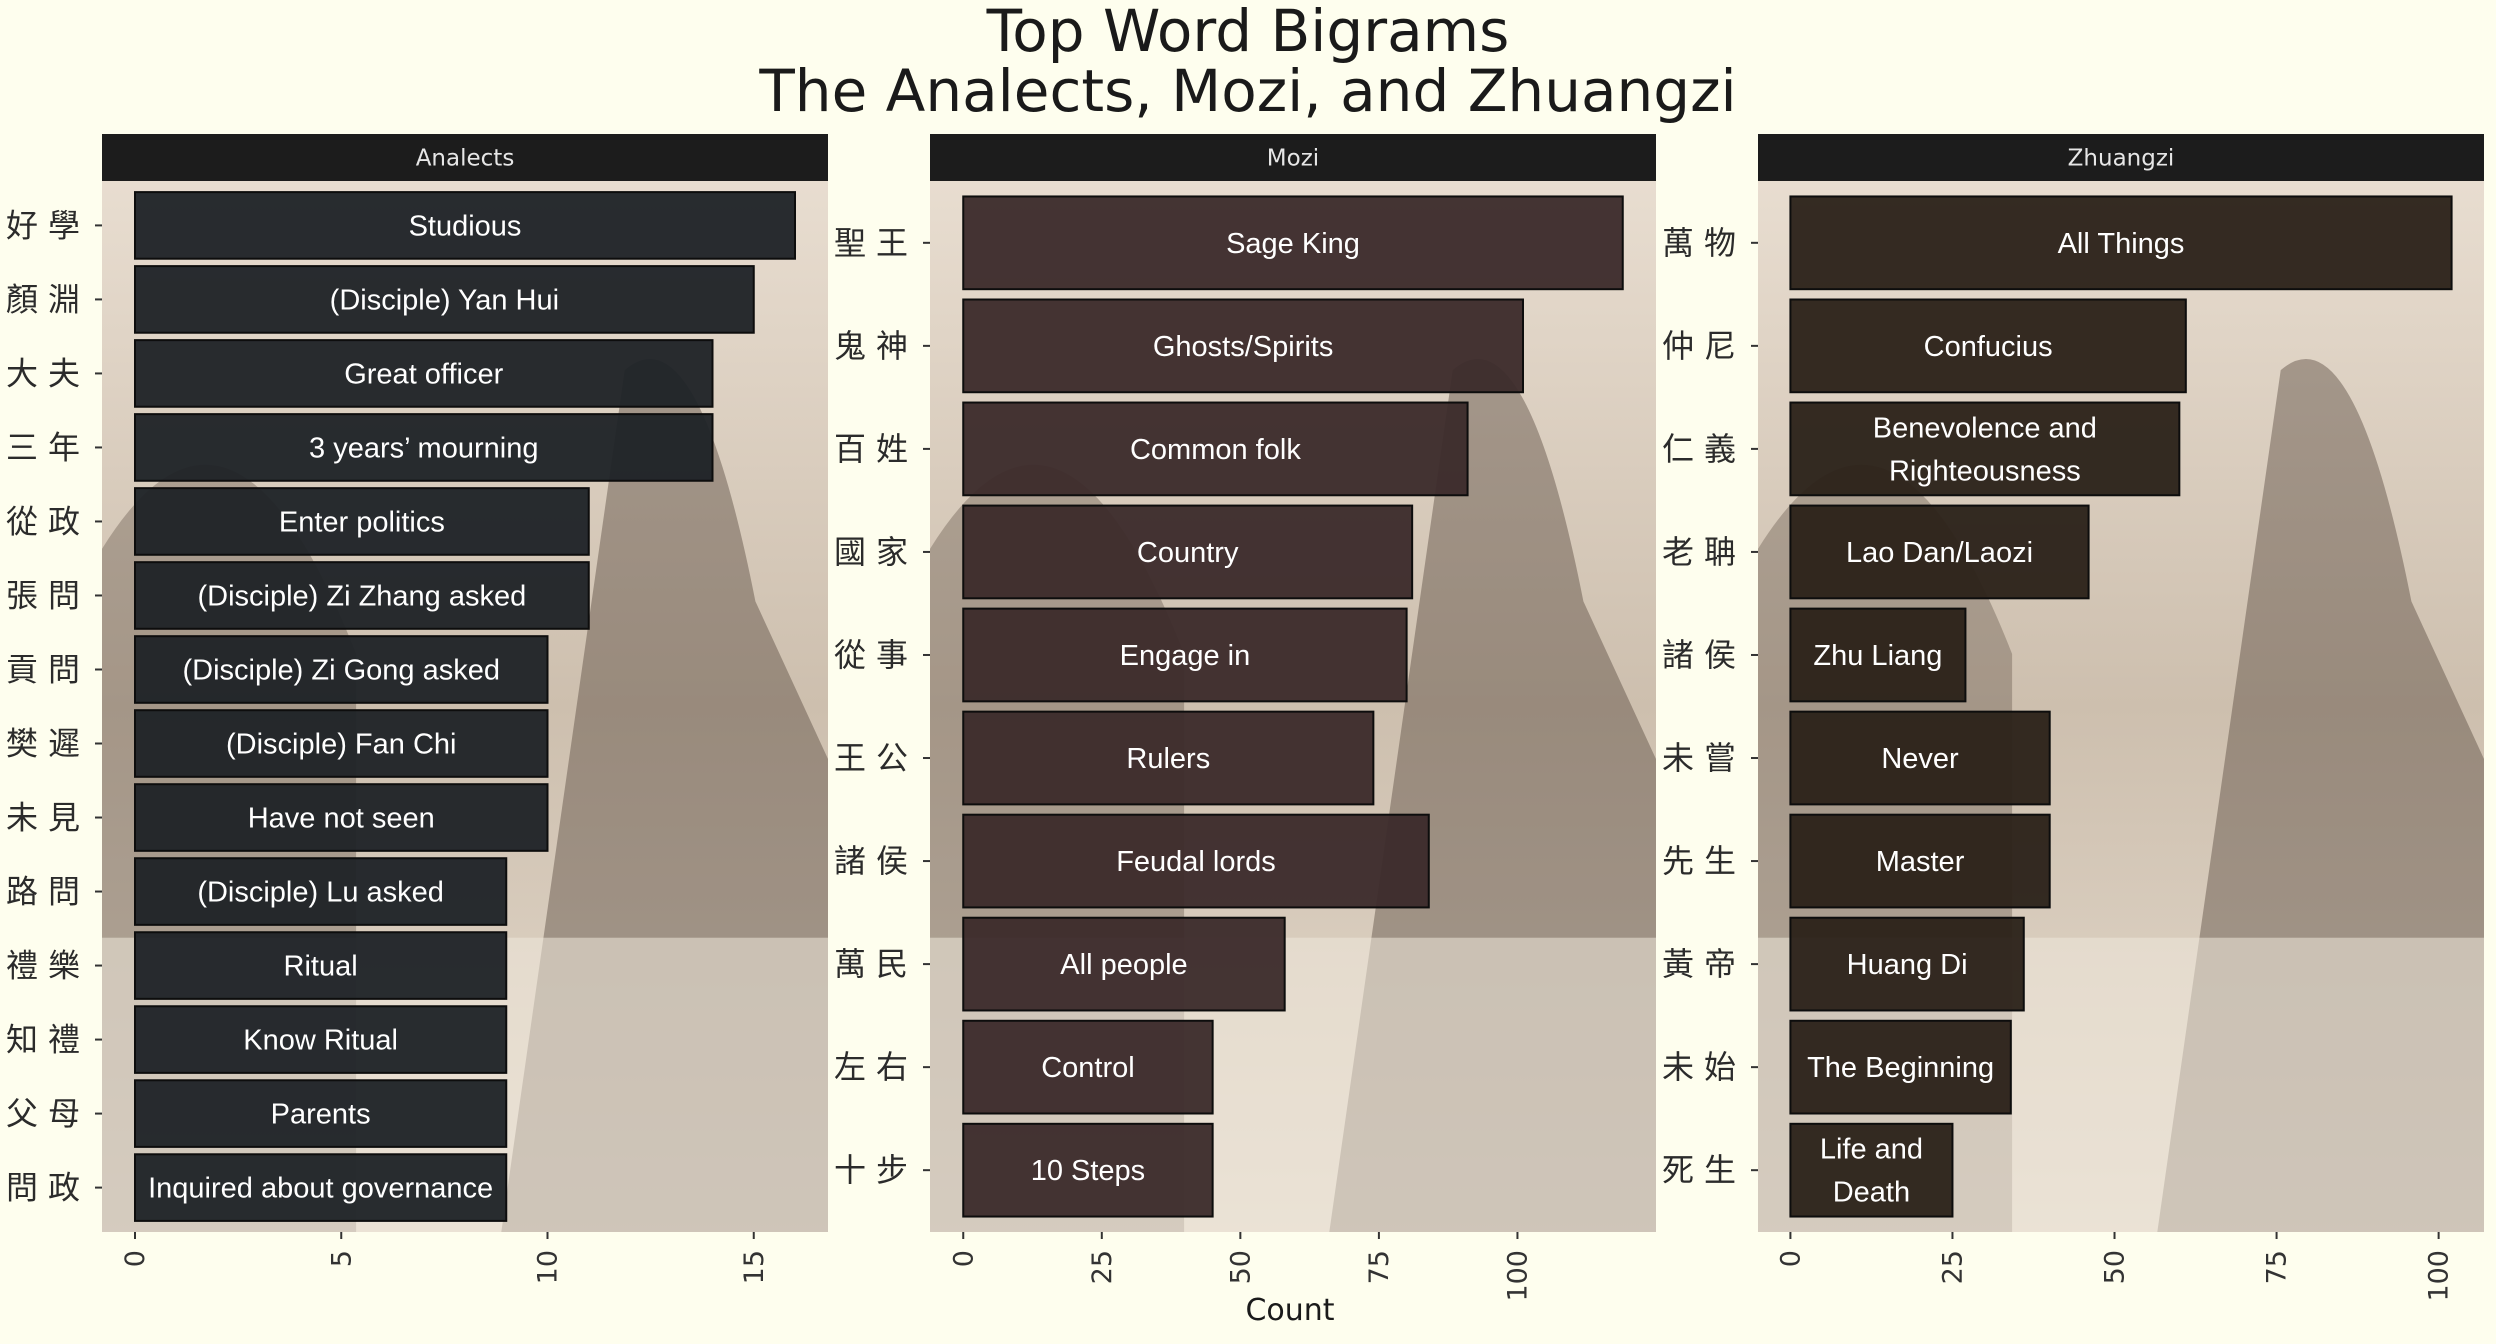 This screenshot has height=1344, width=2496. I want to click on bar-label: Ghosts/Spirits, so click(1243, 347).